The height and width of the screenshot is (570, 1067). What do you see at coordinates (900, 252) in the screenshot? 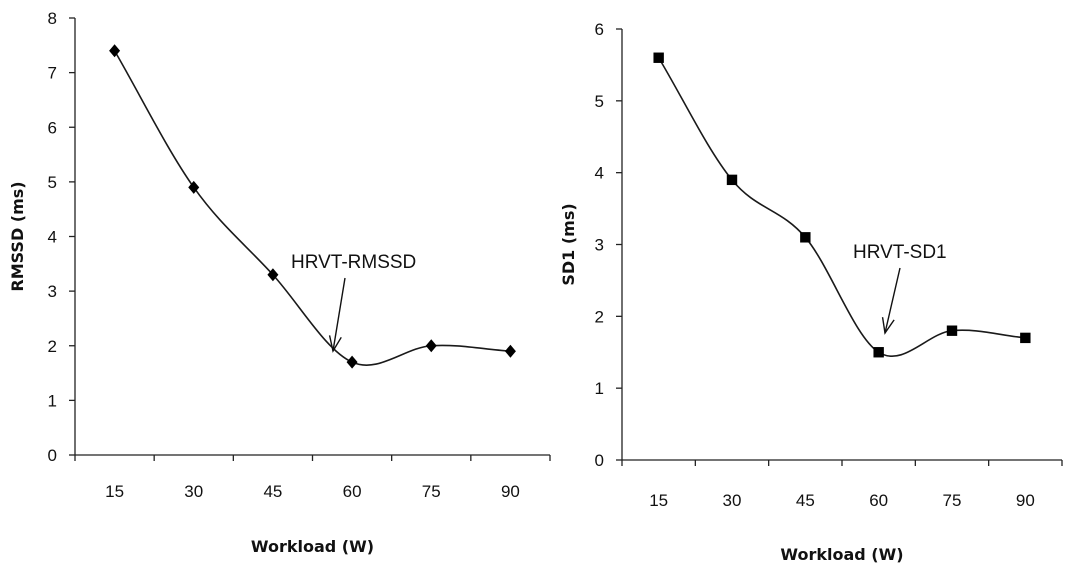
I see `annotation-label: HRVT-SD1` at bounding box center [900, 252].